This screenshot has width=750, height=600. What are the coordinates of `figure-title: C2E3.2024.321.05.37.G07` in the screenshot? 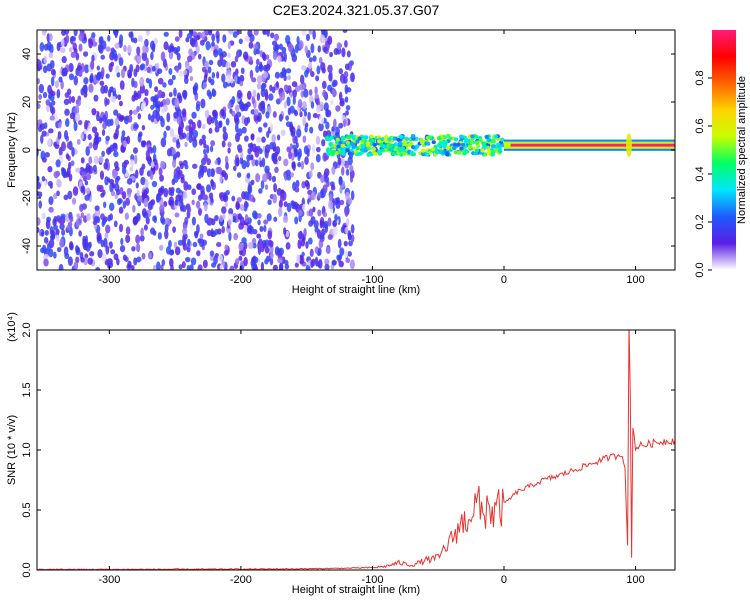 It's located at (356, 10).